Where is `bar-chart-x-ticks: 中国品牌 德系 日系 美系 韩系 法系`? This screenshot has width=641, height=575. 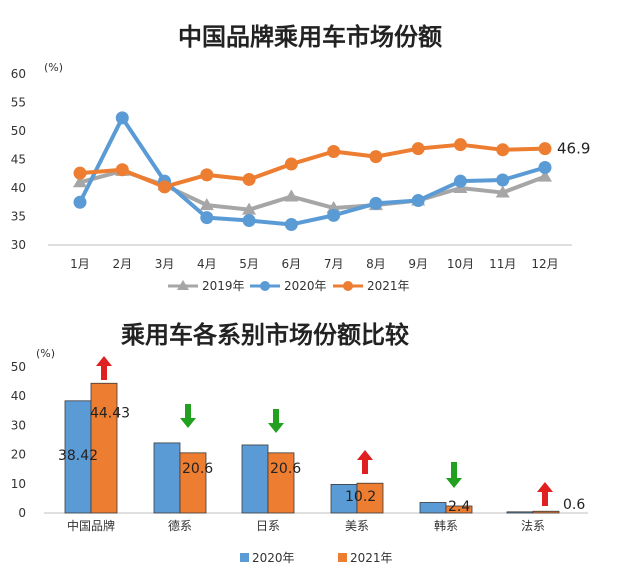 bar-chart-x-ticks: 中国品牌 德系 日系 美系 韩系 法系 is located at coordinates (306, 525).